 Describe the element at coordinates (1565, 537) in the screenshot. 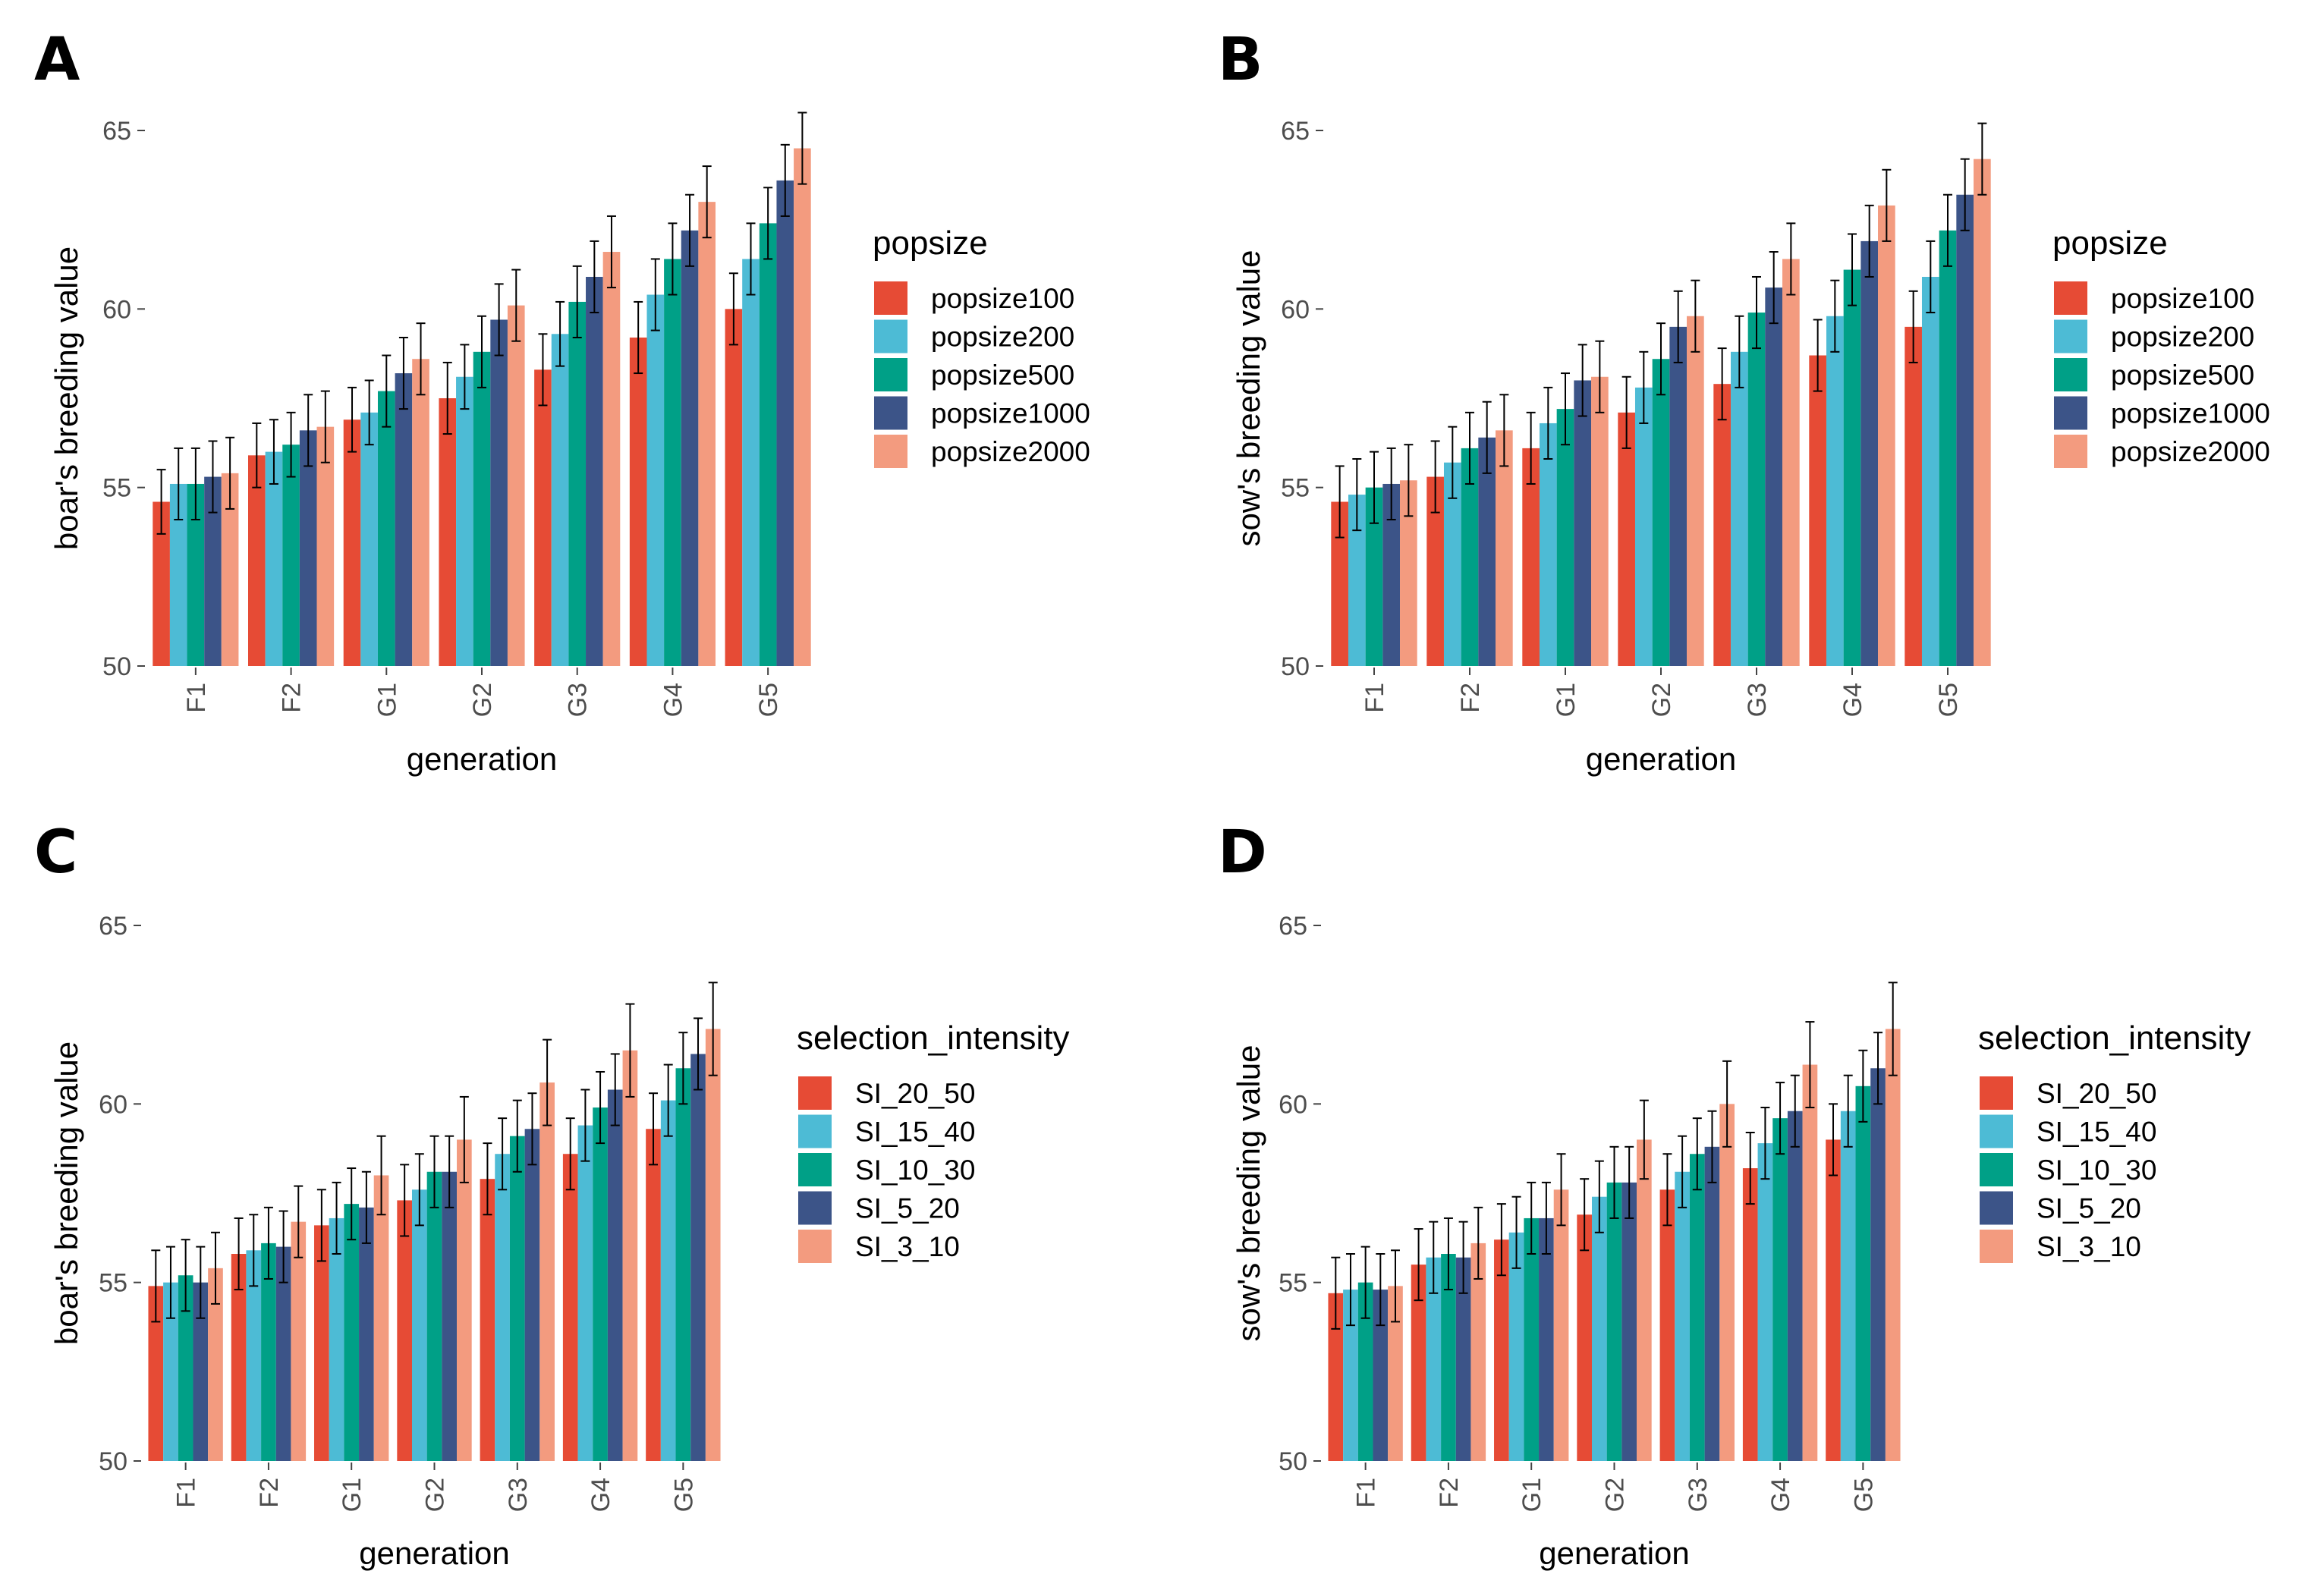

I see `bar-g1-popsize500` at that location.